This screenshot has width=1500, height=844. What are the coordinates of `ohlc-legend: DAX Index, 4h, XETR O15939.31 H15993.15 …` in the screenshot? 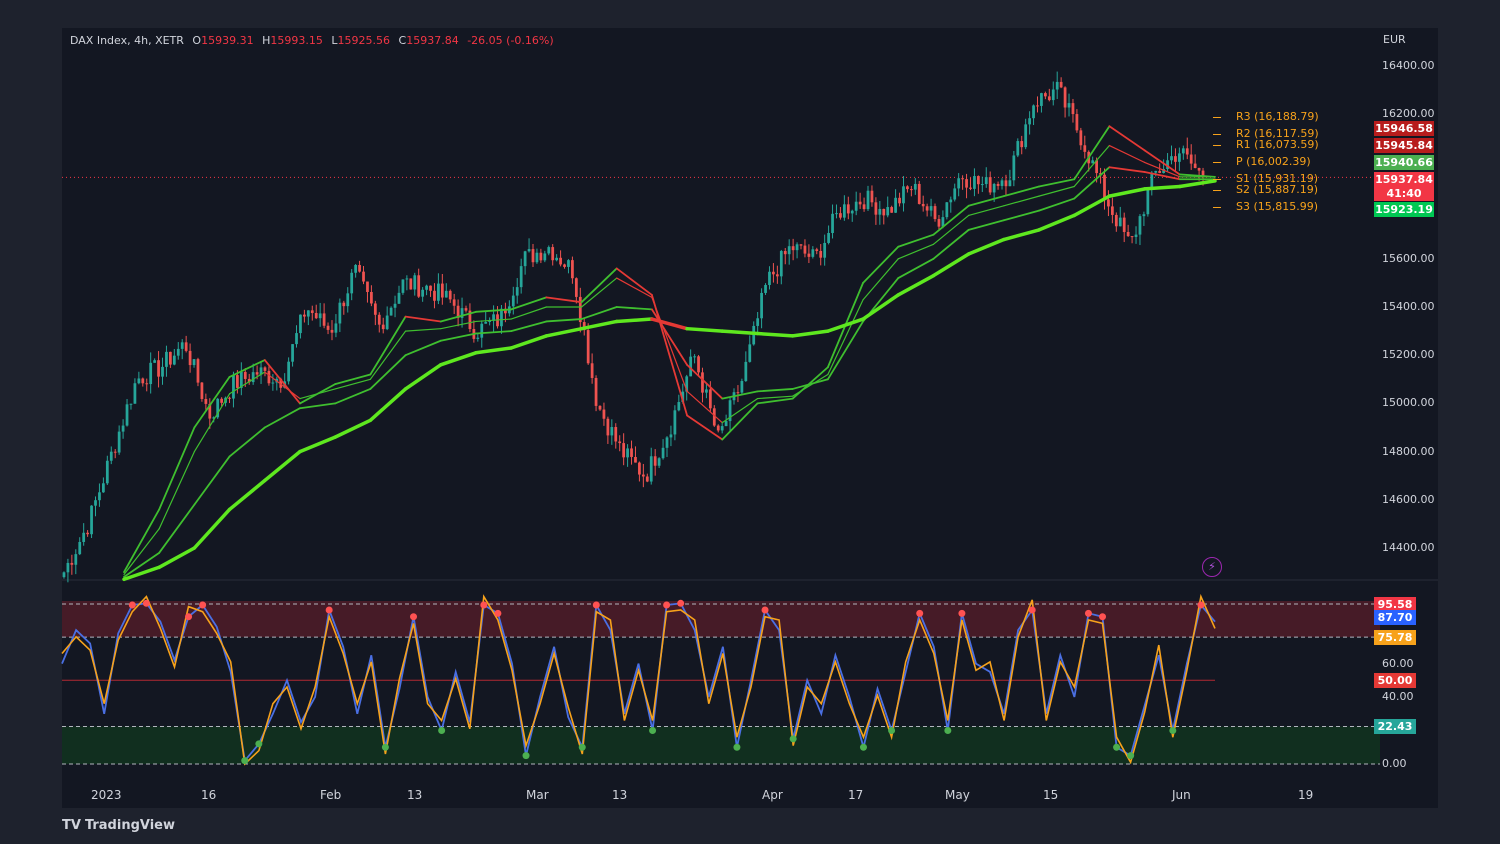 It's located at (312, 40).